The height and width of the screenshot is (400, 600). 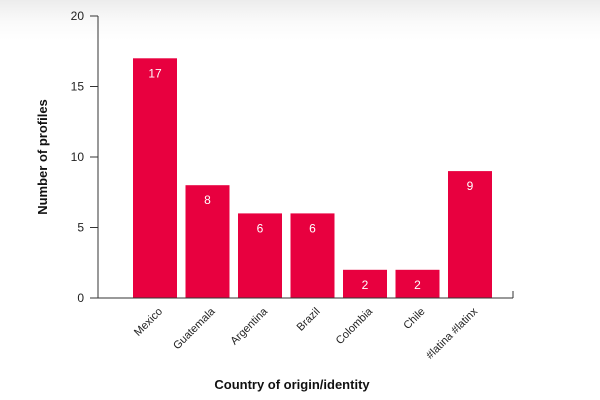 What do you see at coordinates (470, 186) in the screenshot?
I see `bar-value-label: 9` at bounding box center [470, 186].